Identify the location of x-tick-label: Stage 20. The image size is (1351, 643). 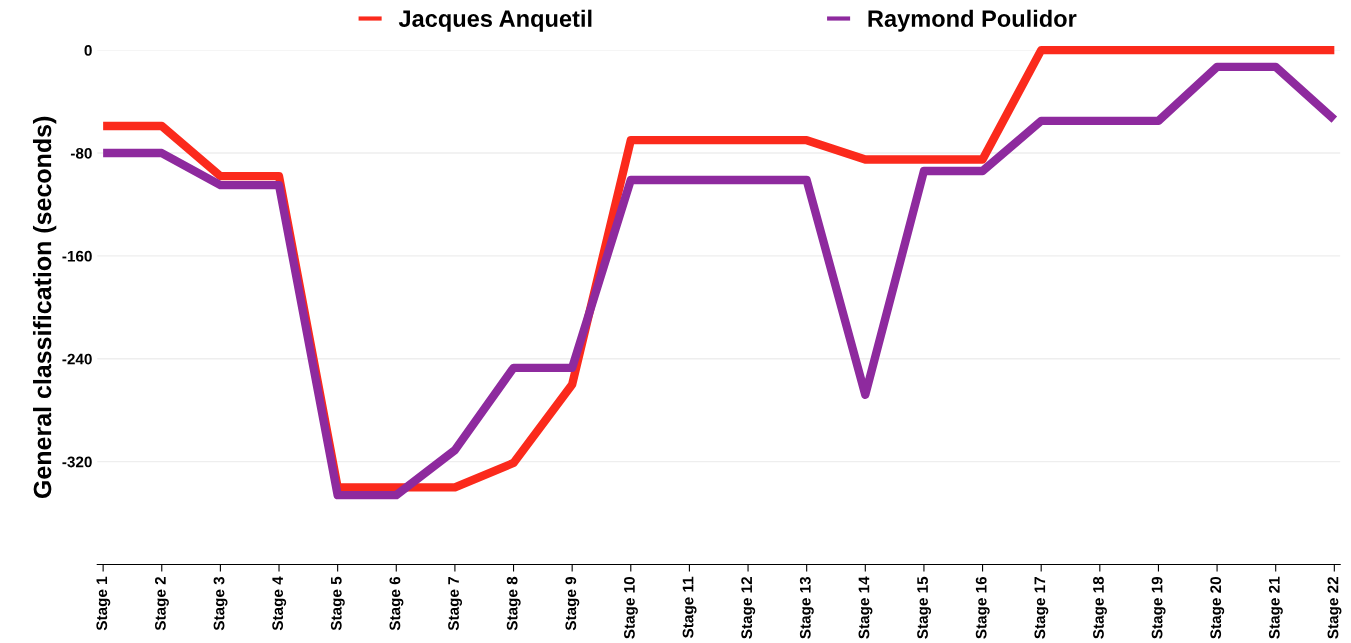
(1217, 607).